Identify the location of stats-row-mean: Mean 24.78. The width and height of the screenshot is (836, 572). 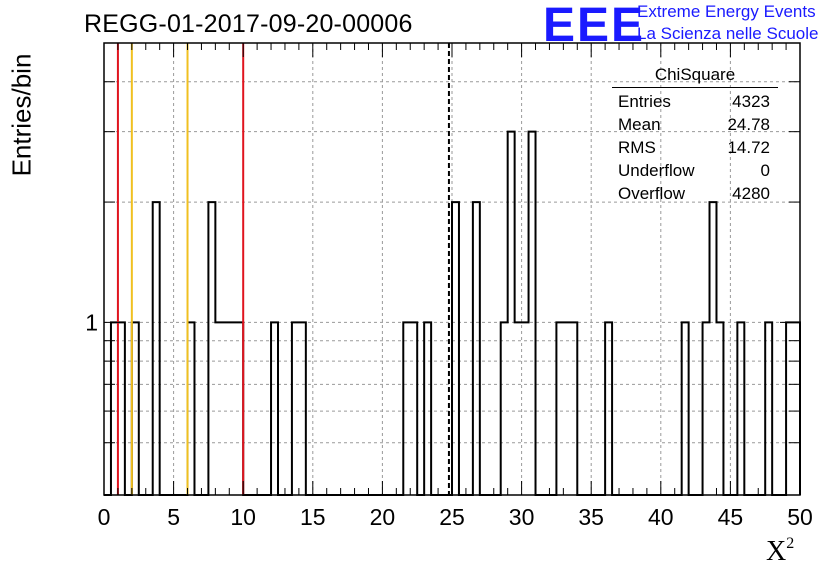
(695, 124).